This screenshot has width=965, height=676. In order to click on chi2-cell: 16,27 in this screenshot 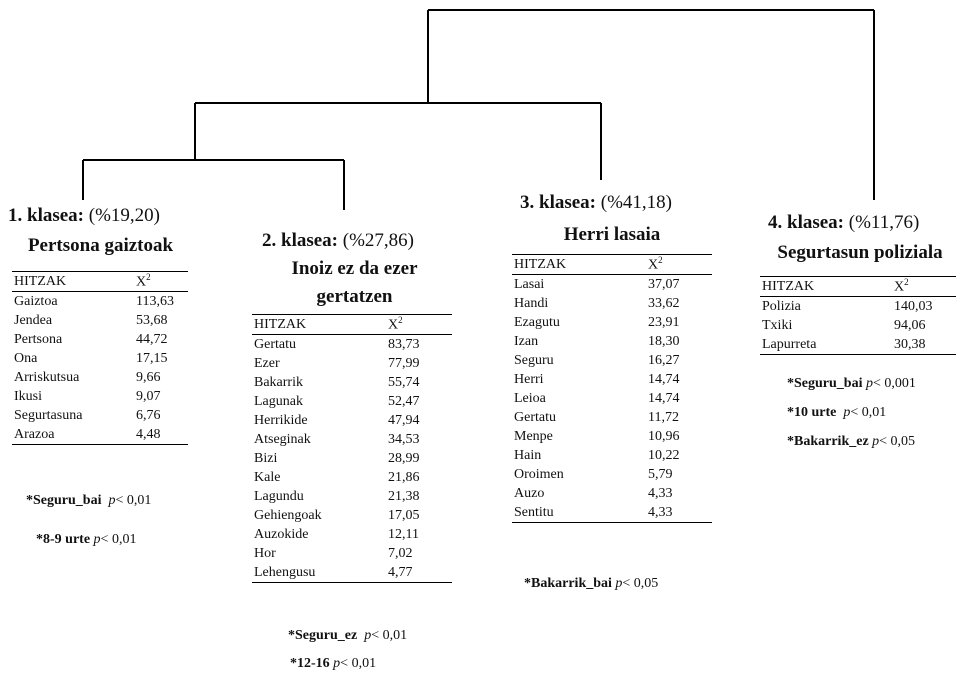, I will do `click(664, 360)`.